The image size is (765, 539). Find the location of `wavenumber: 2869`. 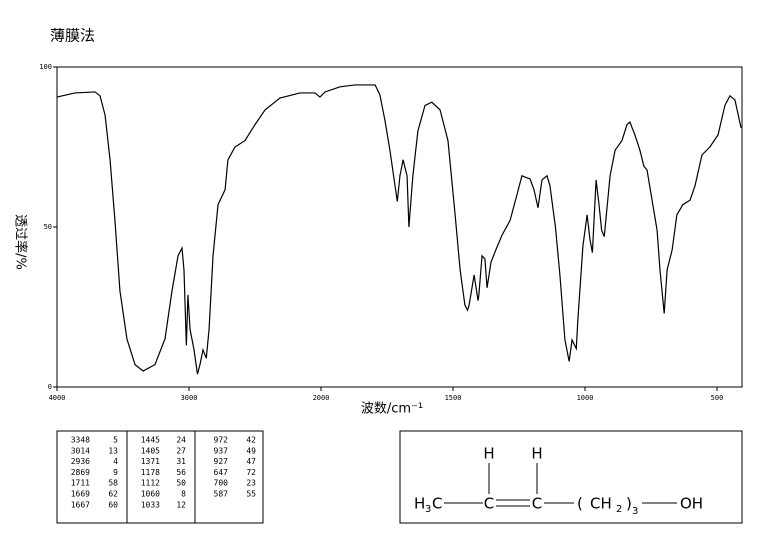

wavenumber: 2869 is located at coordinates (80, 472).